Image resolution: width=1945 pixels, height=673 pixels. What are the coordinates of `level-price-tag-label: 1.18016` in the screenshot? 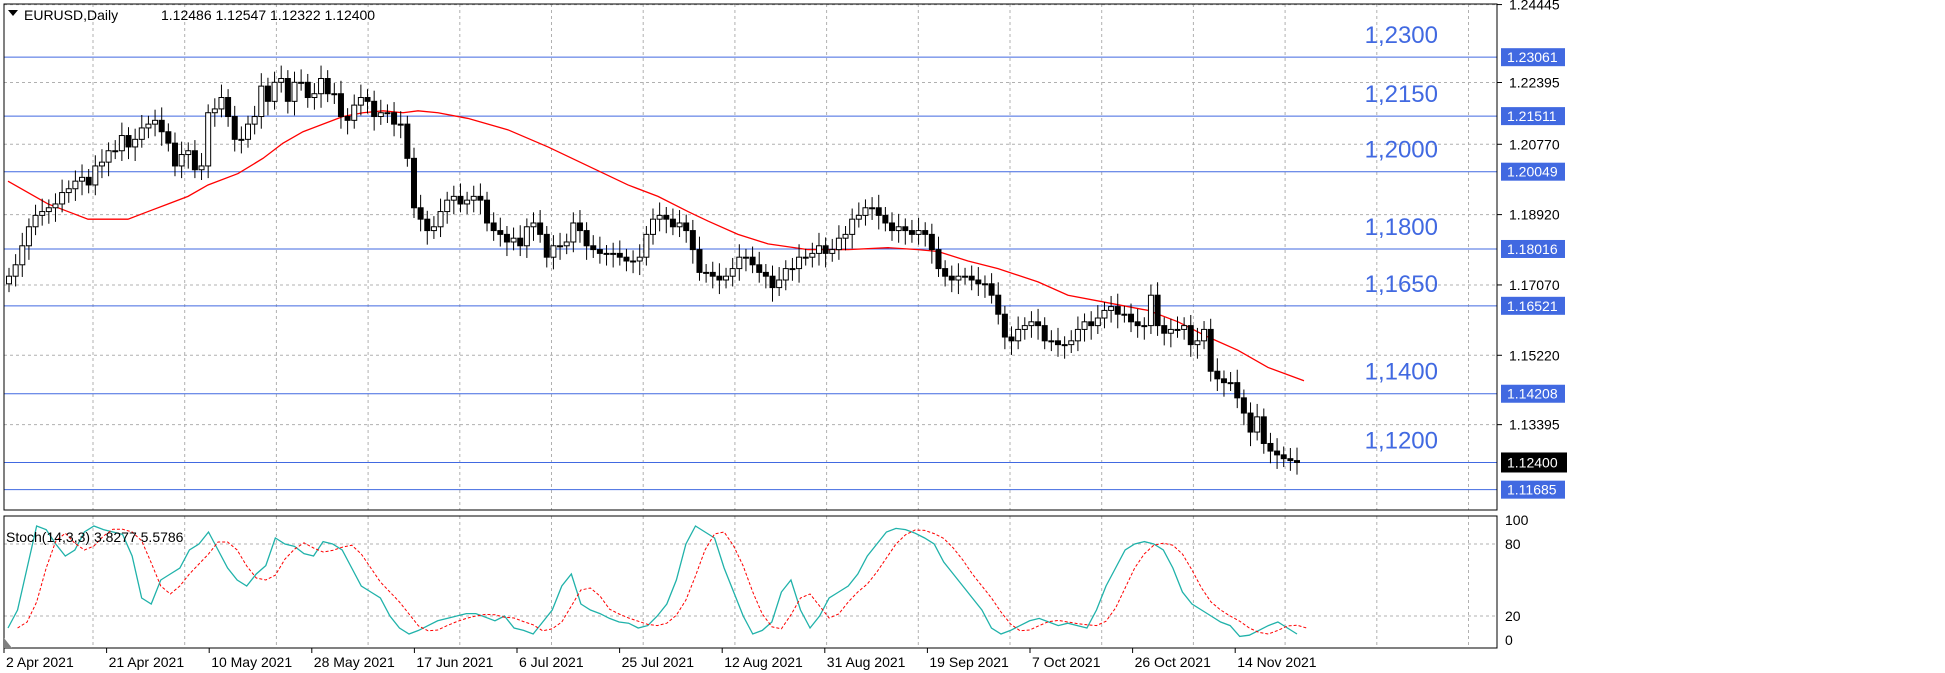 It's located at (1532, 249).